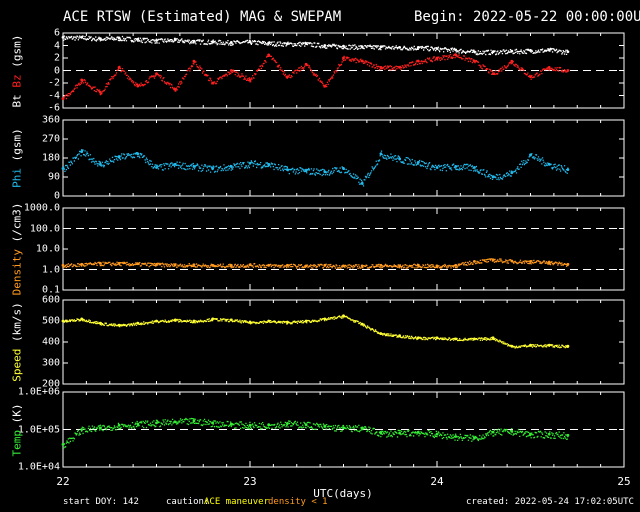 The image size is (640, 512). What do you see at coordinates (17, 272) in the screenshot?
I see `y-axis-label-part: Density` at bounding box center [17, 272].